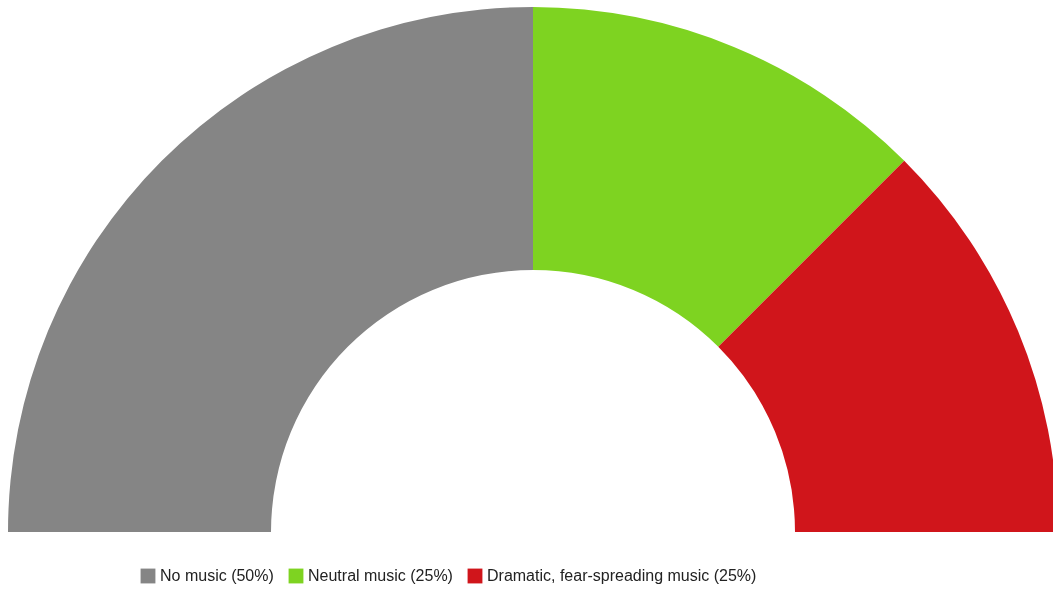 Image resolution: width=1053 pixels, height=595 pixels. What do you see at coordinates (380, 575) in the screenshot?
I see `legend-label: Neutral music (25%)` at bounding box center [380, 575].